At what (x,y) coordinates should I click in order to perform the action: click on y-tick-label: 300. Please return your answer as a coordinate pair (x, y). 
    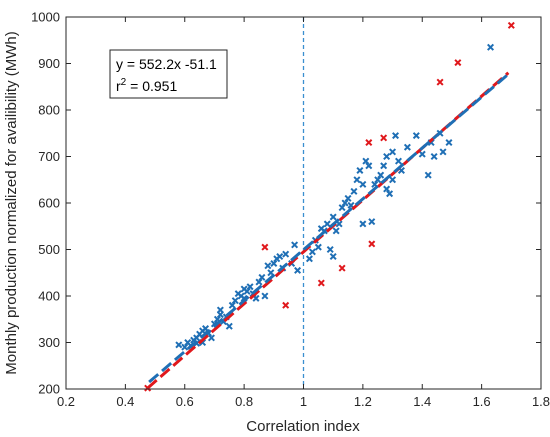
    Looking at the image, I should click on (49, 342).